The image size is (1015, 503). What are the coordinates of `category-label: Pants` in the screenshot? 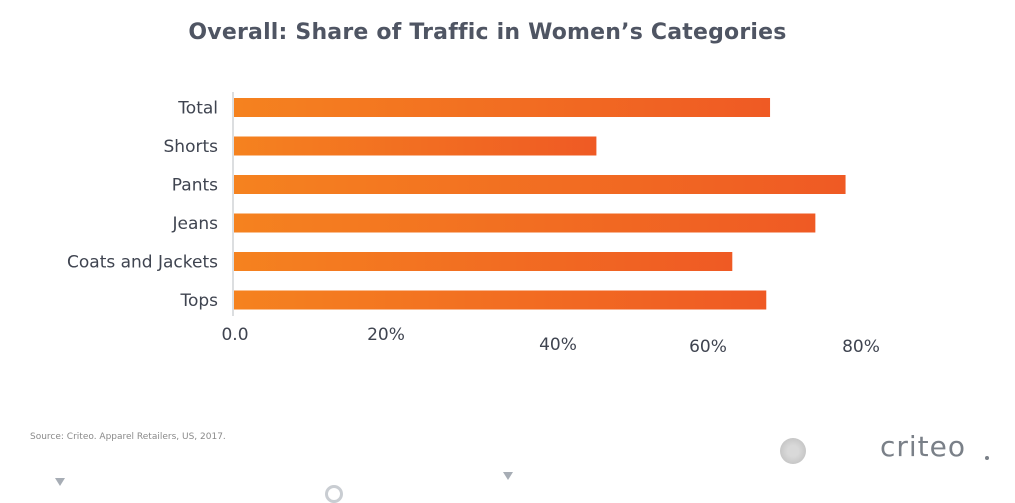 It's located at (195, 186).